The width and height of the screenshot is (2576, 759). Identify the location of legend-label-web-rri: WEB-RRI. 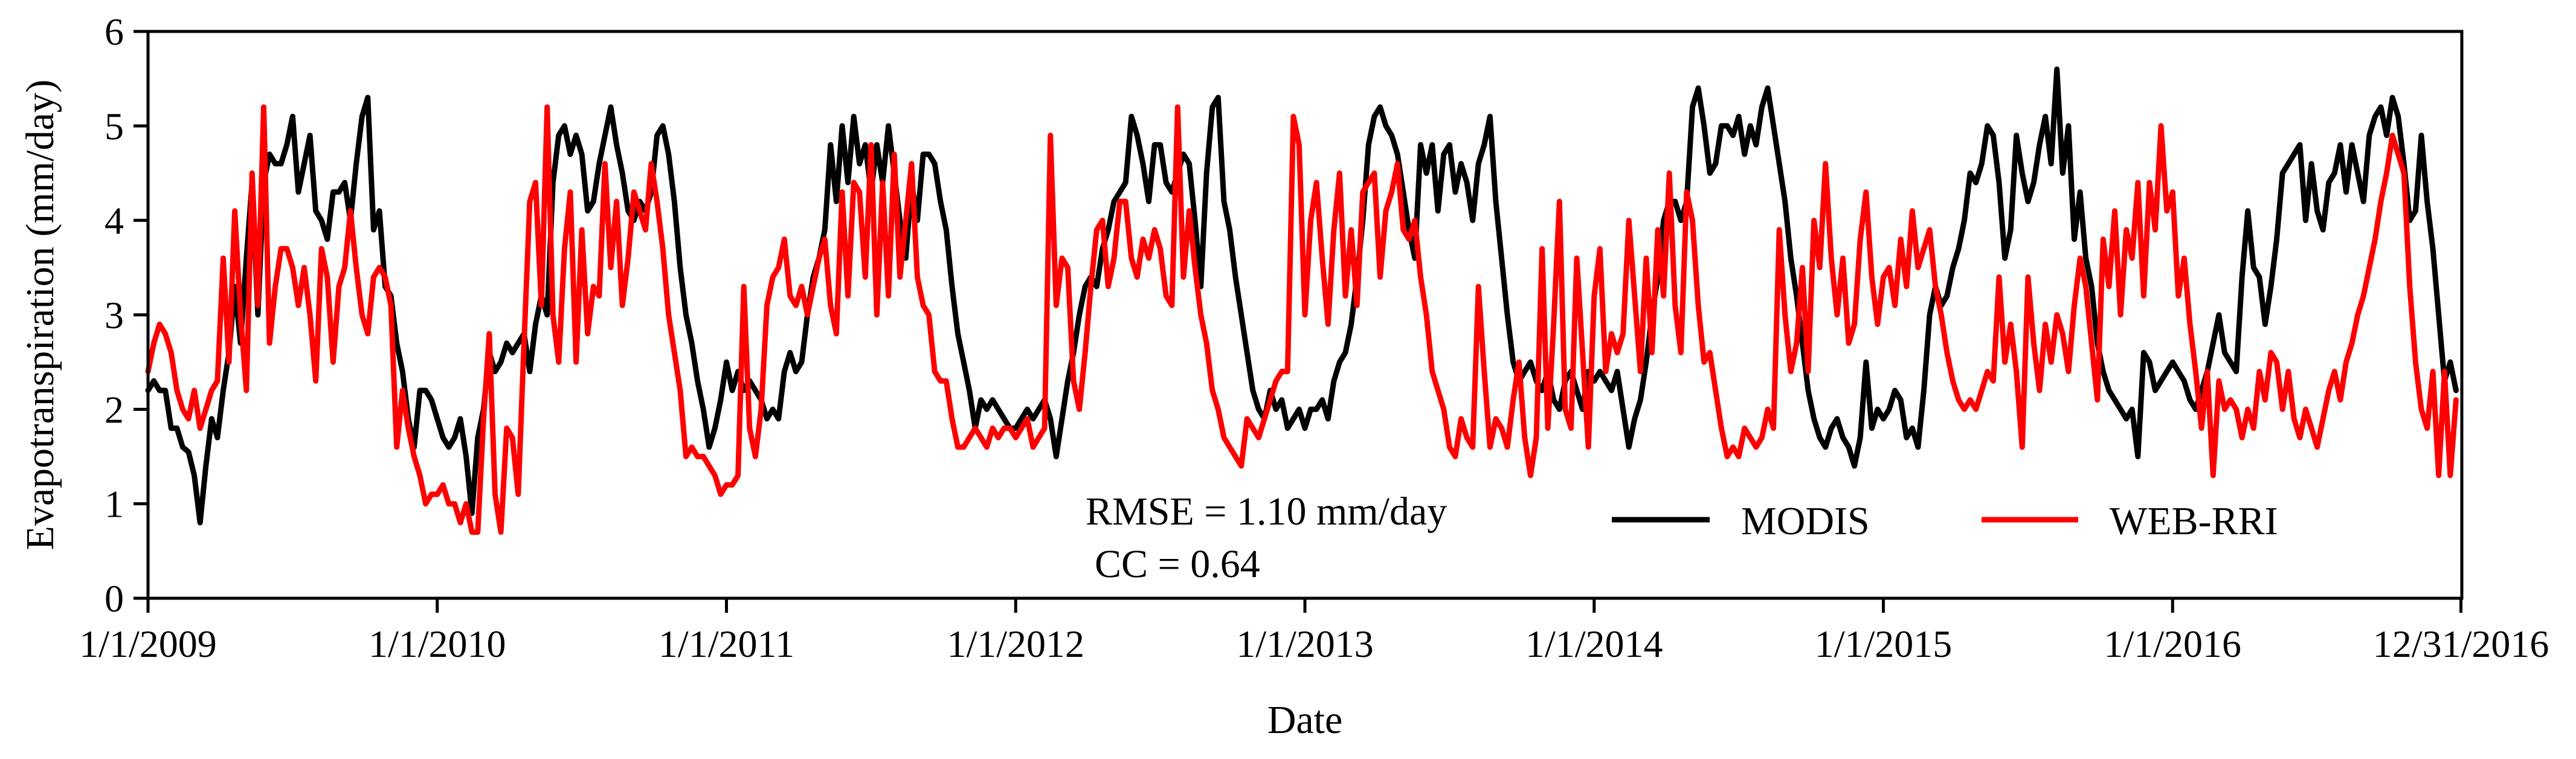
(2194, 521).